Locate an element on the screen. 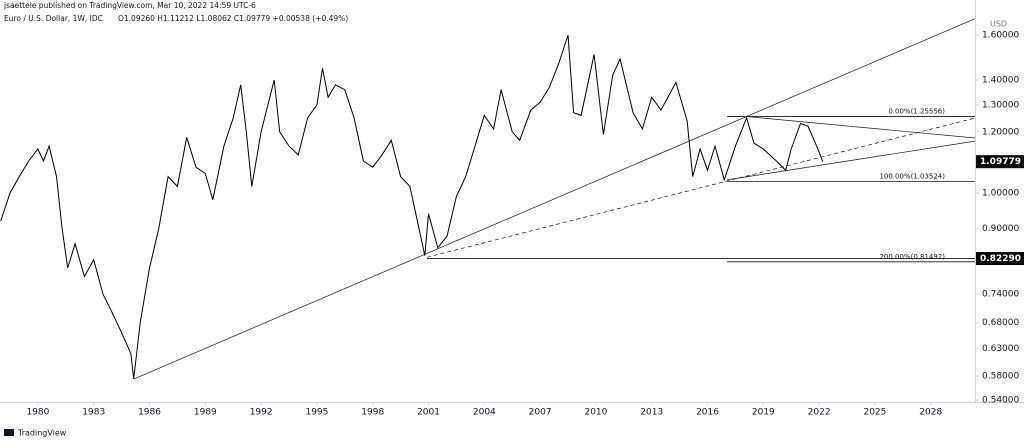  x-tick-label: 2004 is located at coordinates (484, 413).